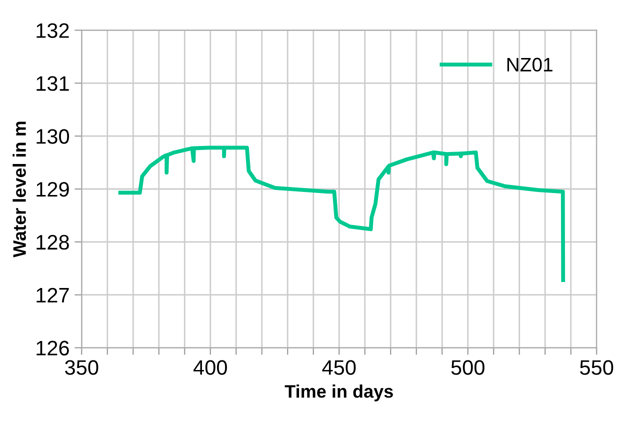 Image resolution: width=628 pixels, height=432 pixels. I want to click on x-tick-label: 400, so click(210, 367).